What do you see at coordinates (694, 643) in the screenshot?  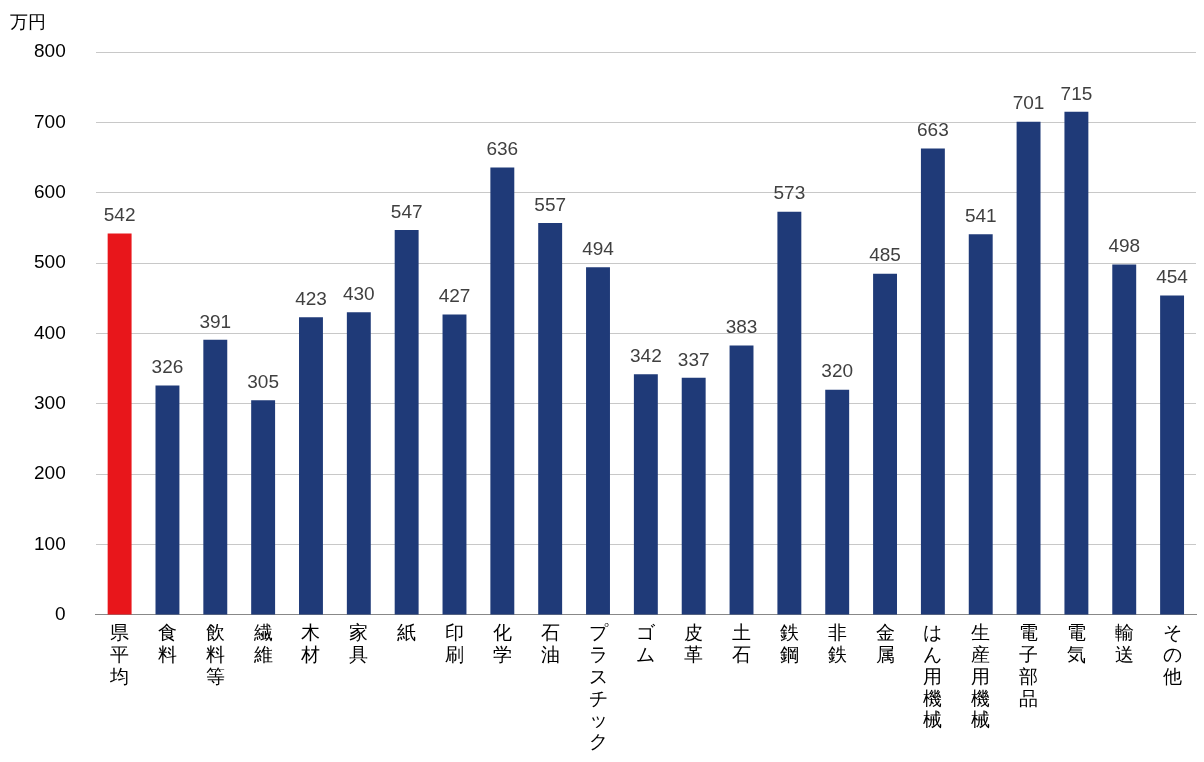 I see `x-tick-label: 皮革` at bounding box center [694, 643].